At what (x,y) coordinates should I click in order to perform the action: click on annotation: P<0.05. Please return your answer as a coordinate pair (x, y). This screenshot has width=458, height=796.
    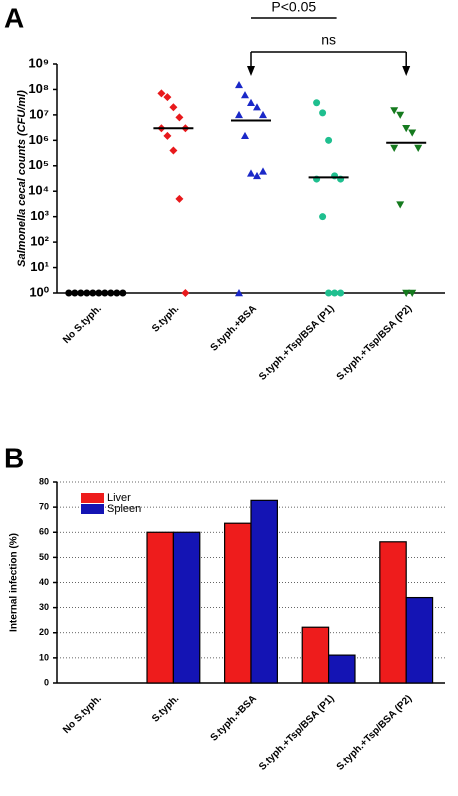
    Looking at the image, I should click on (293, 7).